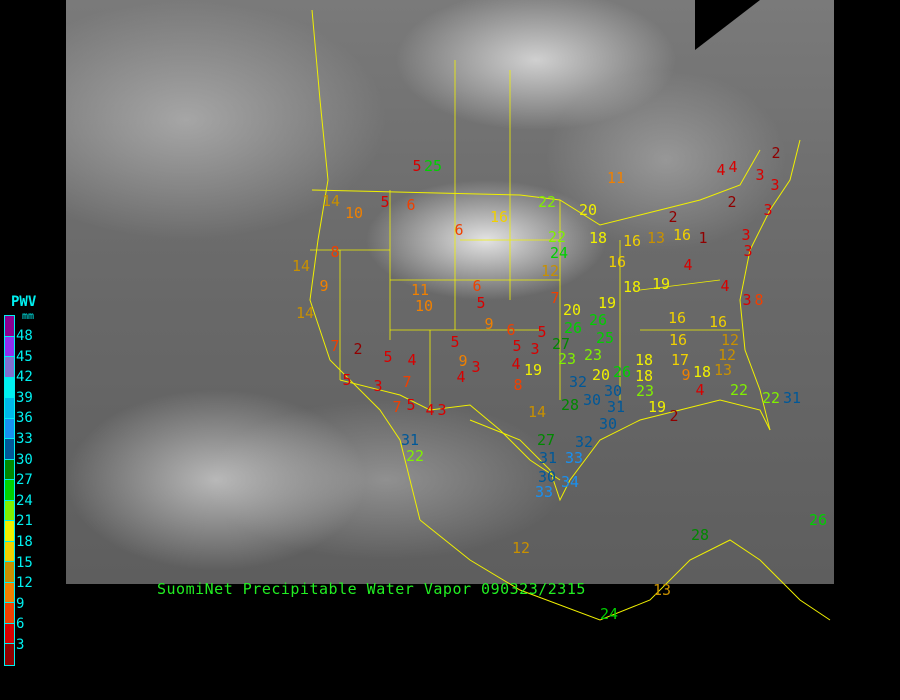  What do you see at coordinates (24, 439) in the screenshot?
I see `legend-label: 33` at bounding box center [24, 439].